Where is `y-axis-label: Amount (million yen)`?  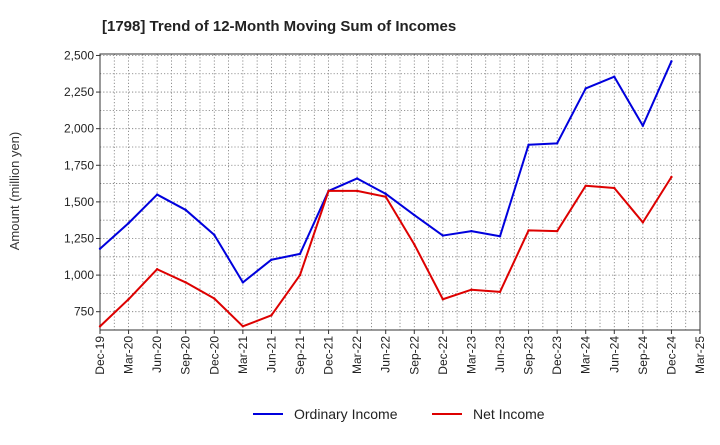
y-axis-label: Amount (million yen) is located at coordinates (14, 191).